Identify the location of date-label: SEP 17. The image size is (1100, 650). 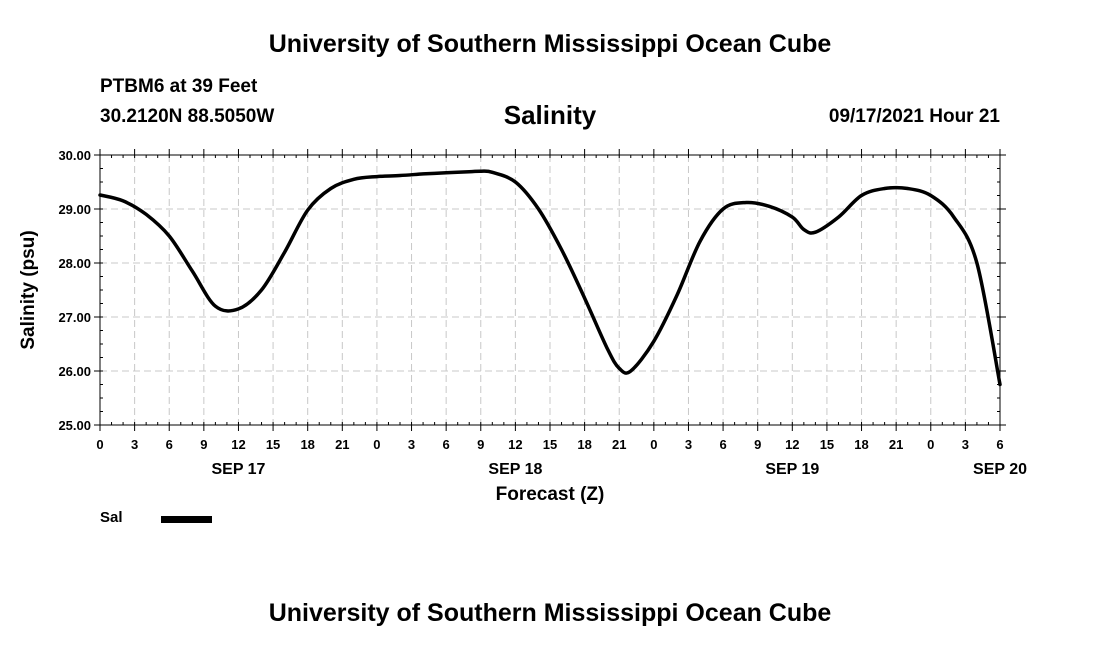
(238, 469).